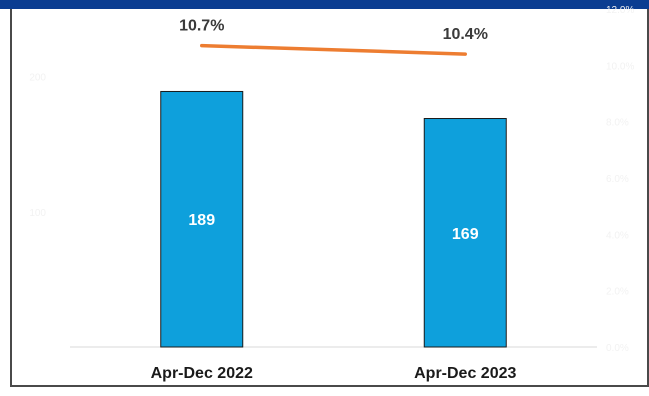 This screenshot has width=649, height=396. I want to click on line-data-label: 10.4%, so click(465, 34).